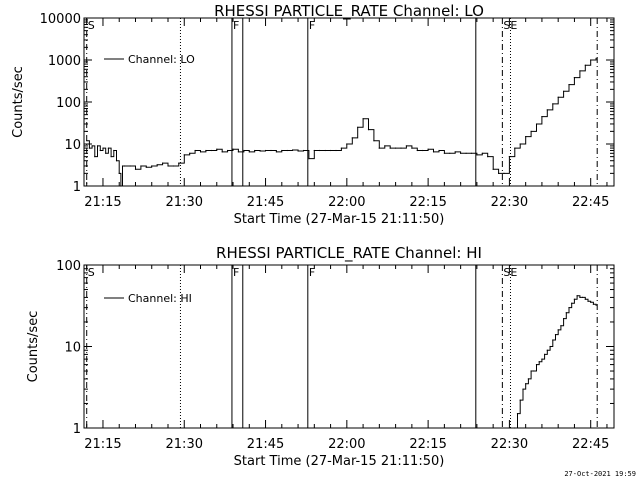  I want to click on panel-1-x-tick-label: 21:45, so click(265, 202).